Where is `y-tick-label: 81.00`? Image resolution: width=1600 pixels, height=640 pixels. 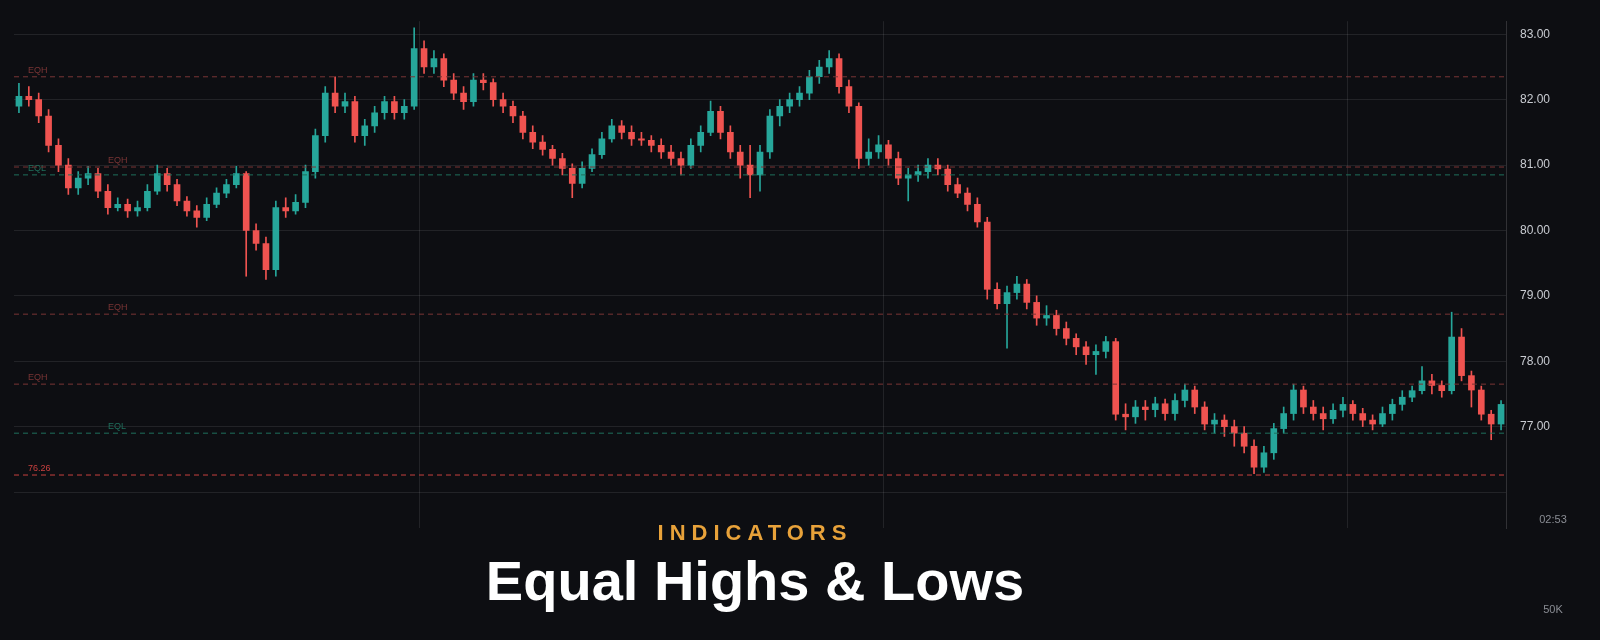 y-tick-label: 81.00 is located at coordinates (1535, 164).